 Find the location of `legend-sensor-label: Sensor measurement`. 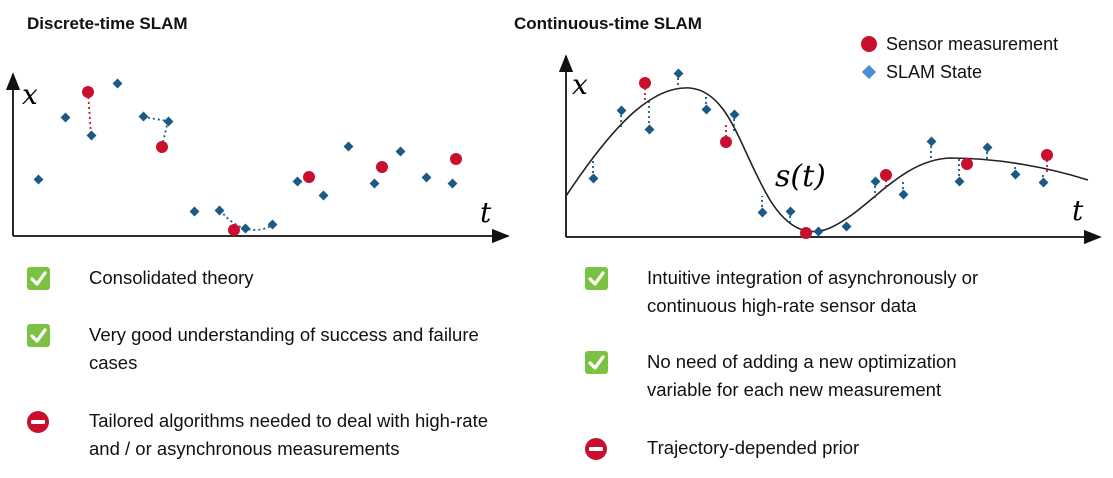

legend-sensor-label: Sensor measurement is located at coordinates (972, 43).